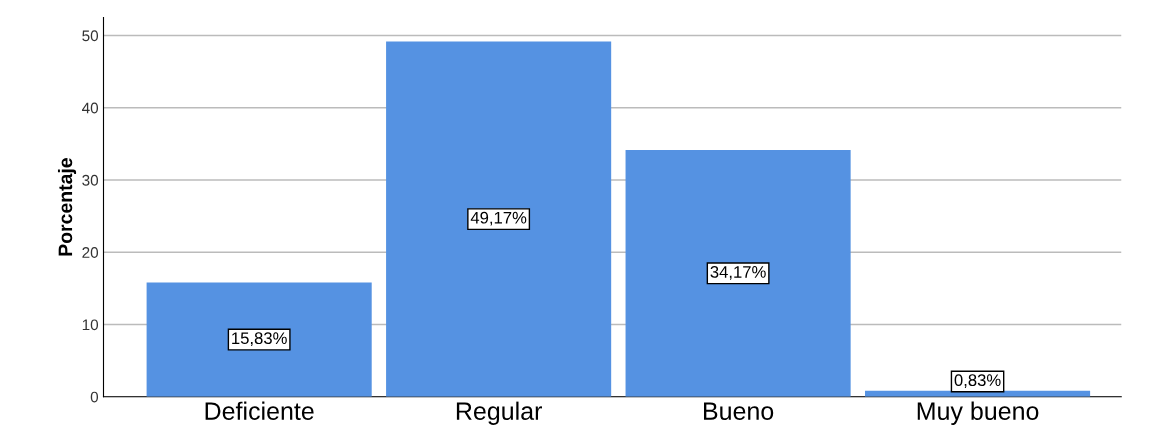  What do you see at coordinates (90, 36) in the screenshot?
I see `y-tick-label: 50` at bounding box center [90, 36].